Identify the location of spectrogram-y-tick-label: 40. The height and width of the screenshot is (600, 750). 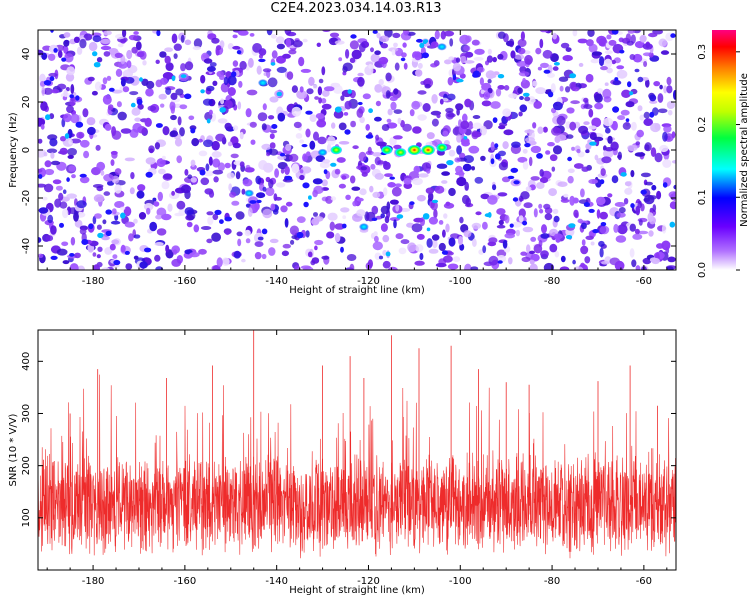
(26, 54).